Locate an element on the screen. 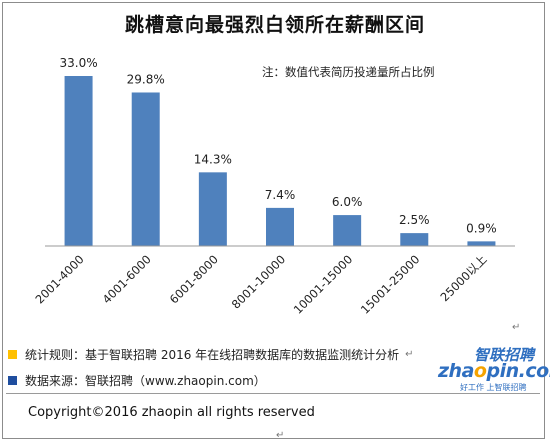 This screenshot has height=443, width=550. bar-value-label: 14.3% is located at coordinates (213, 159).